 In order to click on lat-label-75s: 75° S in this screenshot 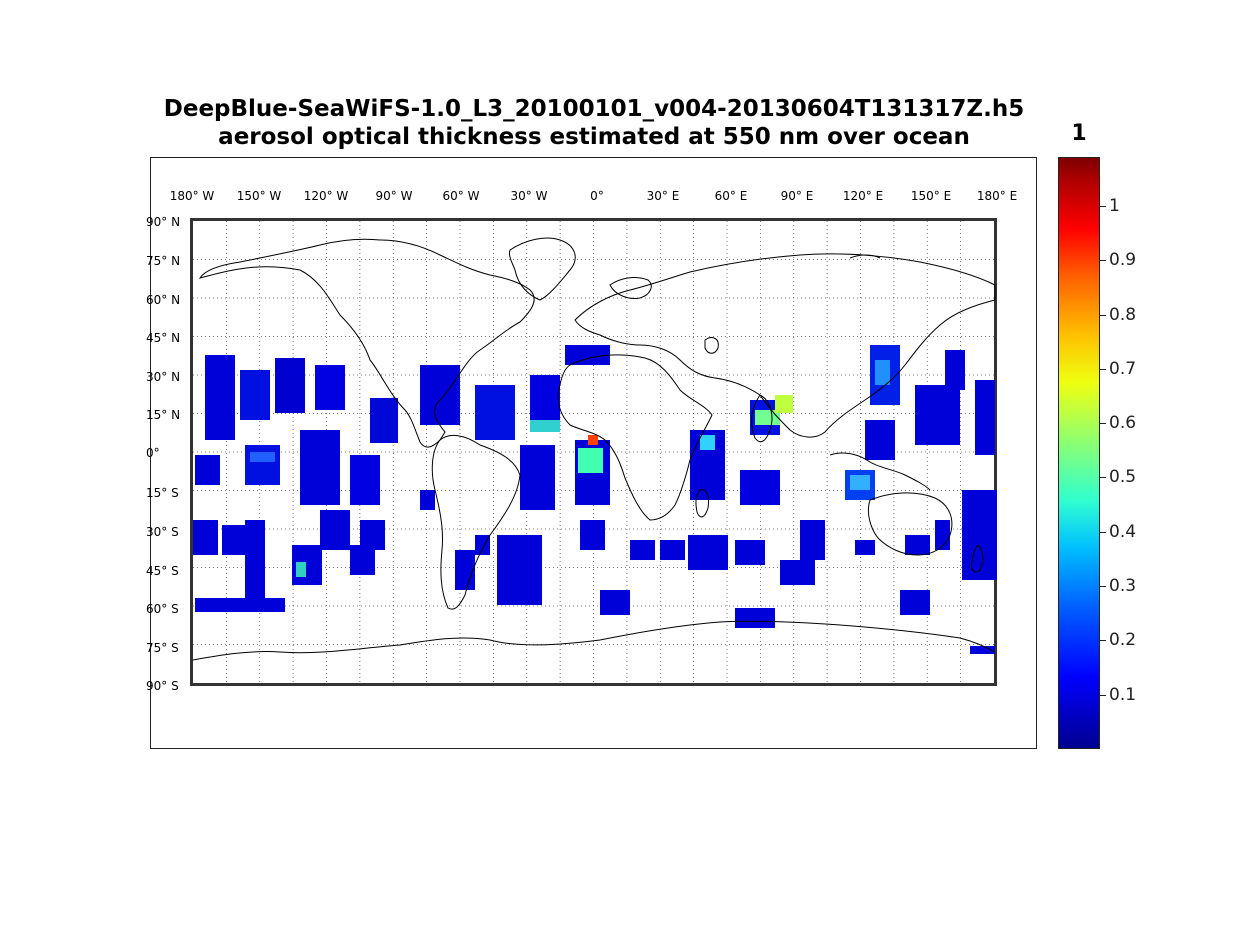, I will do `click(162, 648)`.